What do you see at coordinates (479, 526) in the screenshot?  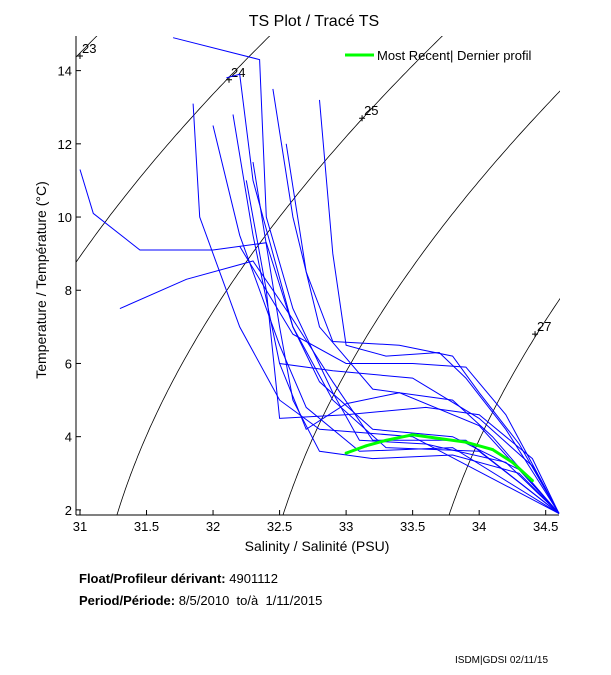 I see `x-tick-label: 34` at bounding box center [479, 526].